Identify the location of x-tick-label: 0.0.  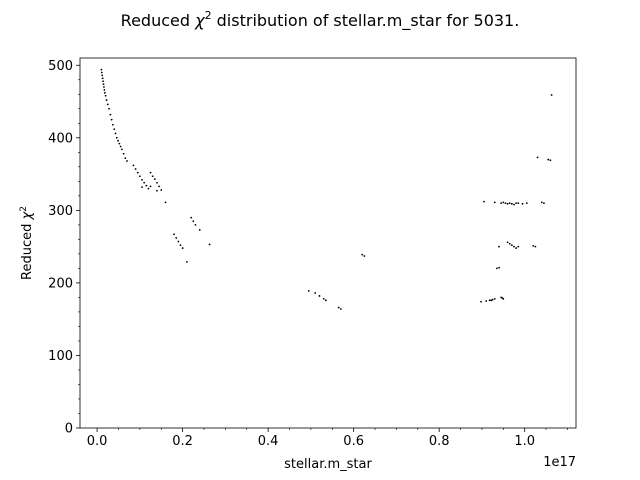
(97, 441).